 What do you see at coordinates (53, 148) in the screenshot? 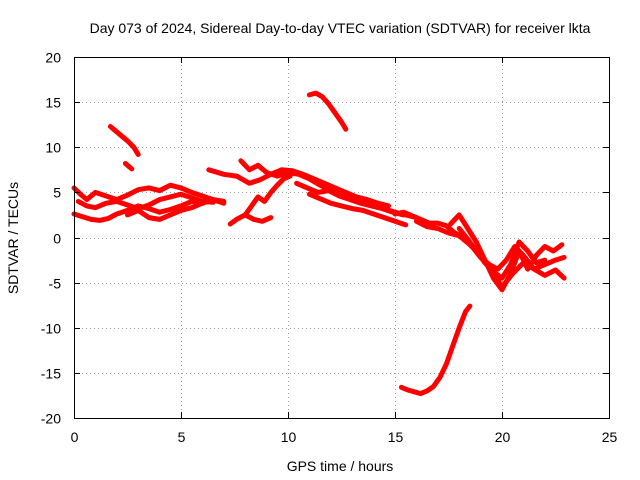
I see `y-tick-label: 10` at bounding box center [53, 148].